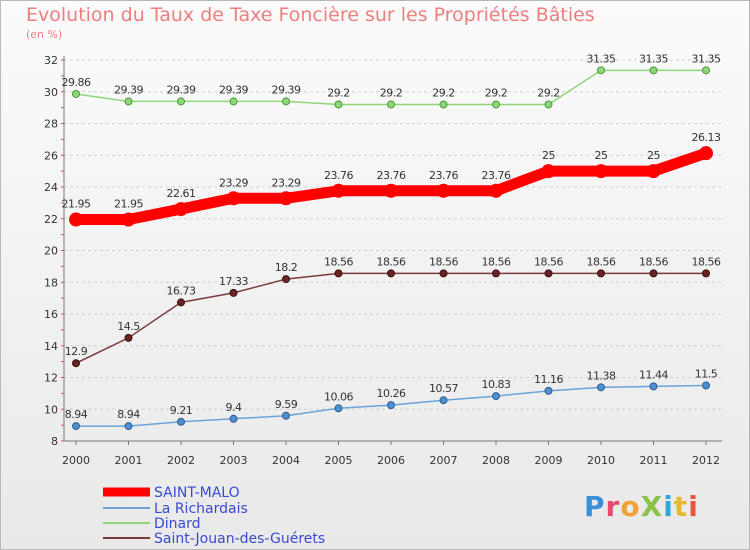 The width and height of the screenshot is (750, 550). Describe the element at coordinates (181, 410) in the screenshot. I see `data-label: 9.21` at that location.